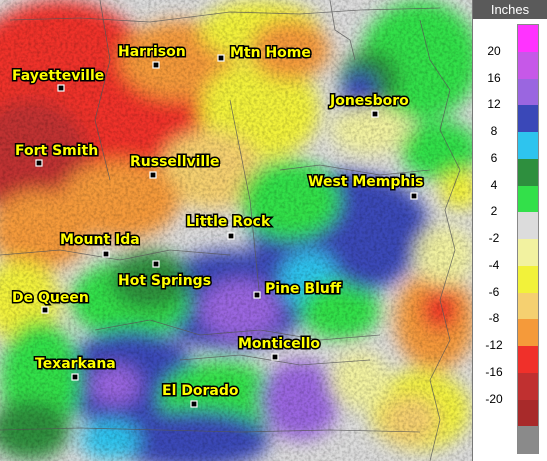 The width and height of the screenshot is (547, 461). I want to click on city-label-mtn-home: Mtn Home, so click(270, 53).